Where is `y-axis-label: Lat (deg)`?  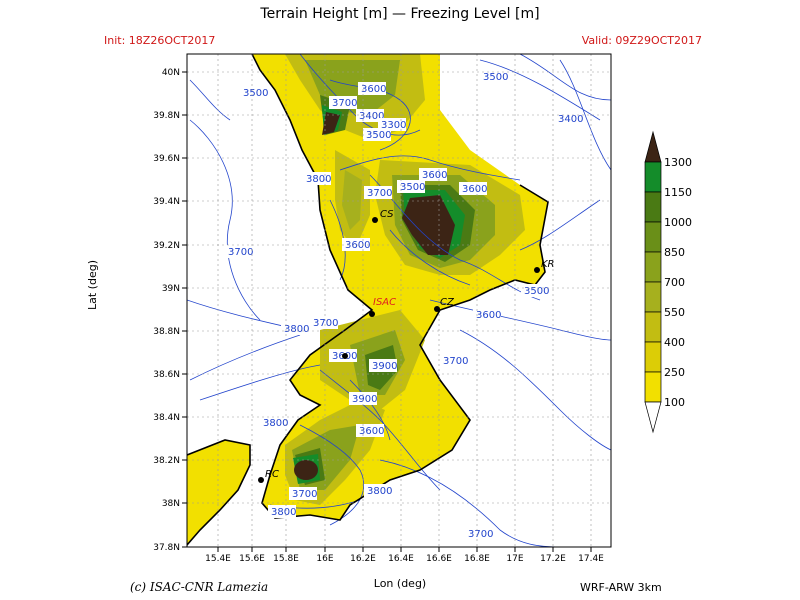 y-axis-label: Lat (deg) is located at coordinates (92, 285).